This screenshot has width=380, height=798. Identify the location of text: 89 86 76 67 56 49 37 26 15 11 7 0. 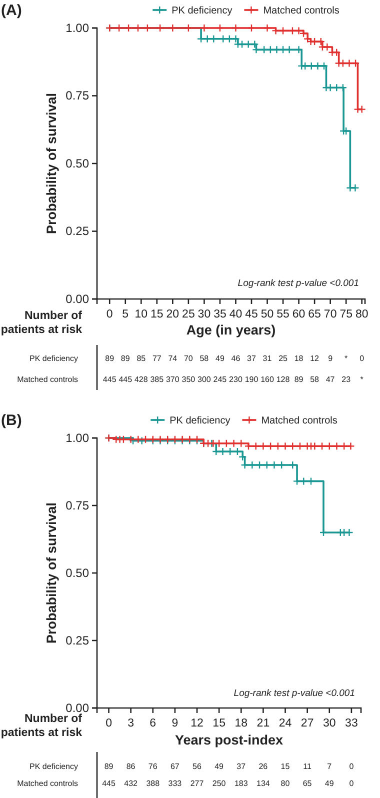
(229, 766).